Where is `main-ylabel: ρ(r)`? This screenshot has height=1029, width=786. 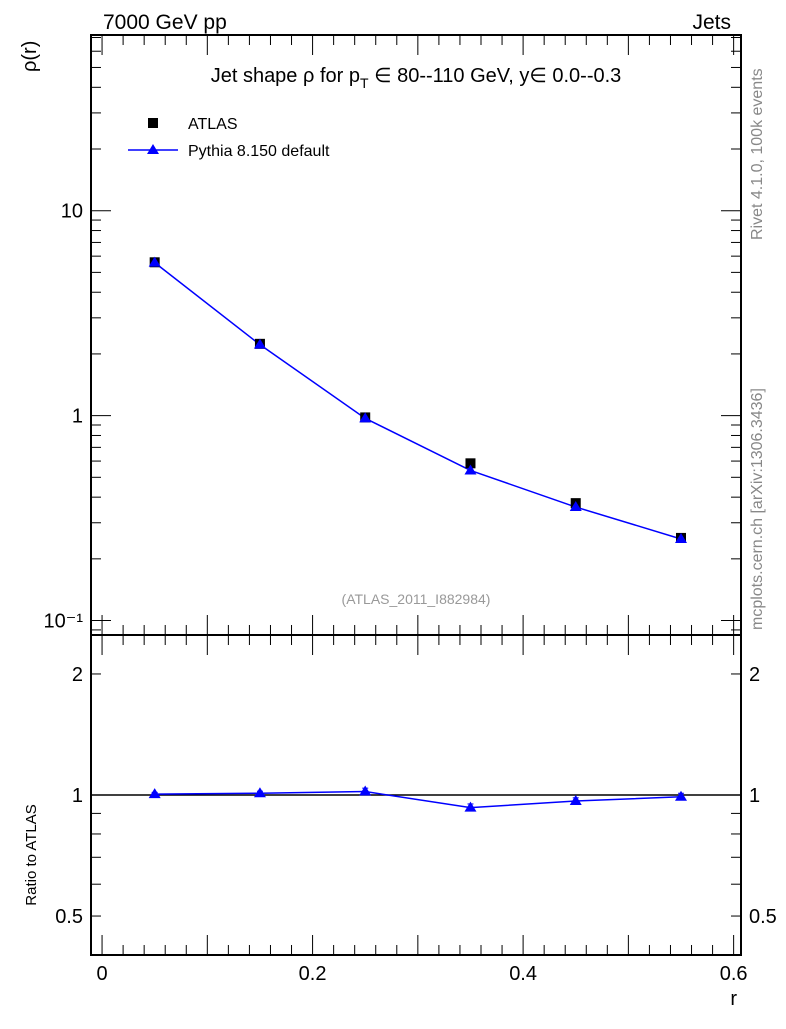 main-ylabel: ρ(r) is located at coordinates (30, 56).